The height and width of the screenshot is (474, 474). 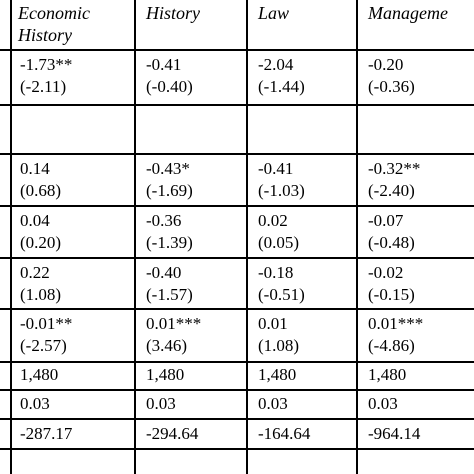 What do you see at coordinates (273, 220) in the screenshot?
I see `coefficient: 0.02` at bounding box center [273, 220].